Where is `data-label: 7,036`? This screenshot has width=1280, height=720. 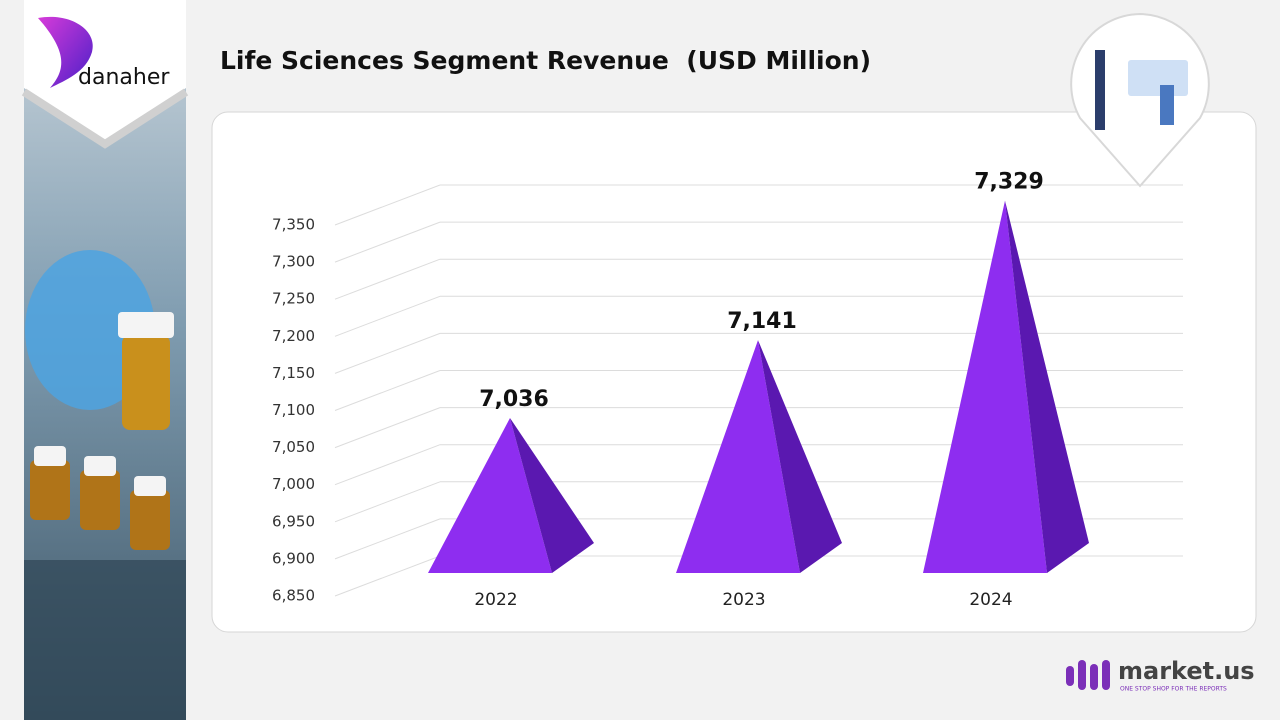 data-label: 7,036 is located at coordinates (514, 399).